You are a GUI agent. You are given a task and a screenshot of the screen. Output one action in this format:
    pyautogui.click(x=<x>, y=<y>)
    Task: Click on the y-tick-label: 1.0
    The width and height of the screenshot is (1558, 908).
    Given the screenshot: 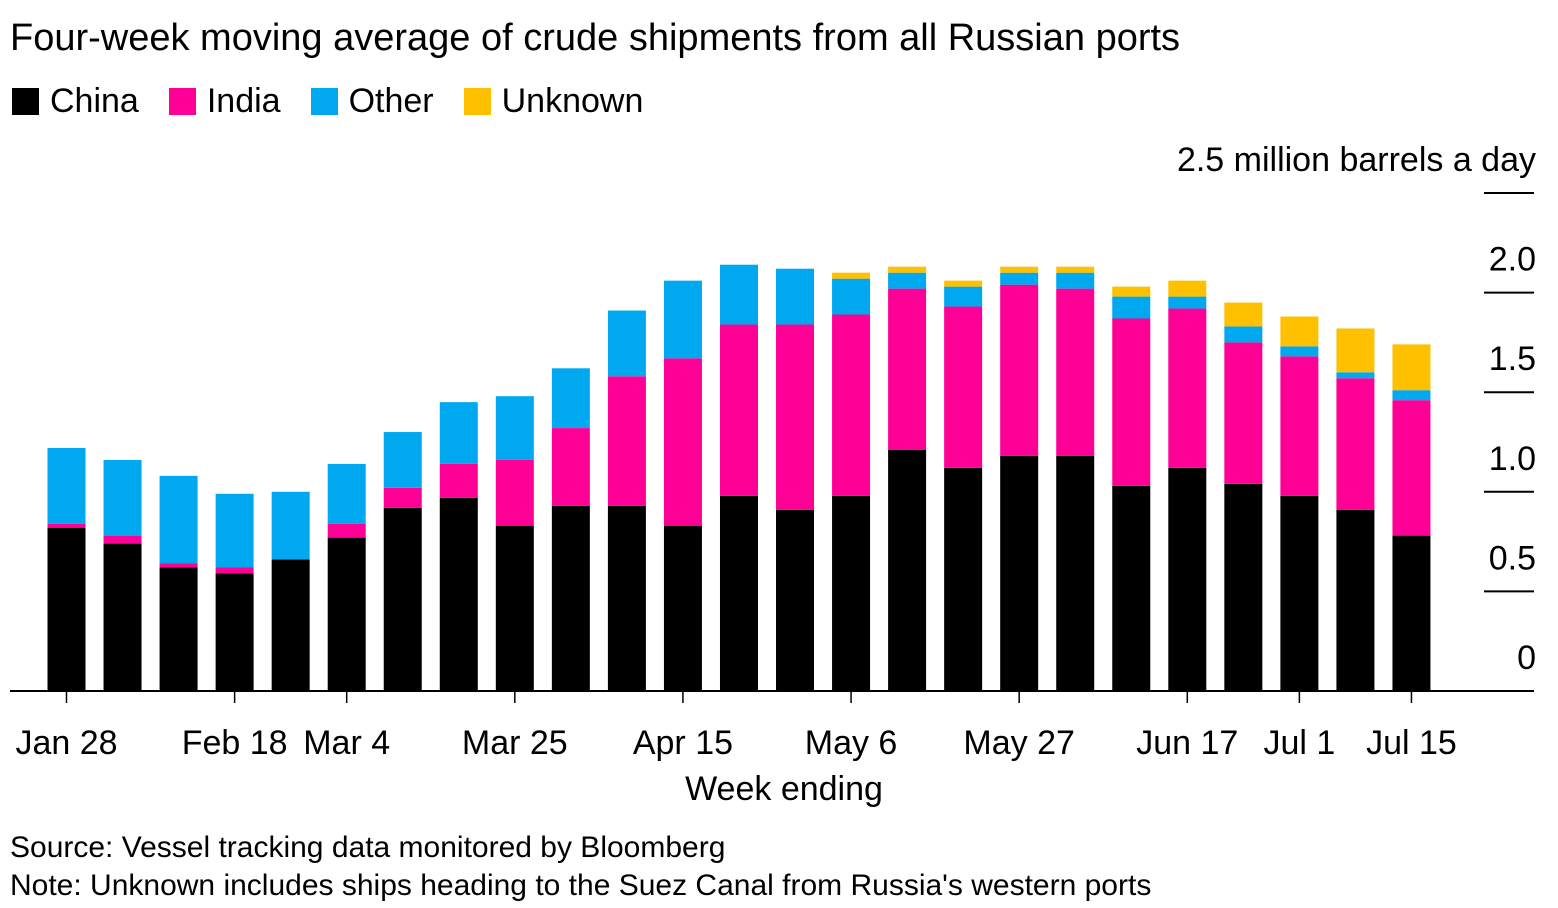 What is the action you would take?
    pyautogui.click(x=1512, y=459)
    